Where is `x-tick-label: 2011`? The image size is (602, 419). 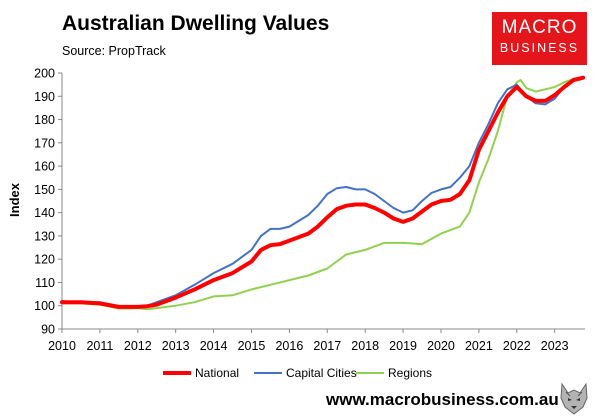
x-tick-label: 2011 is located at coordinates (99, 346).